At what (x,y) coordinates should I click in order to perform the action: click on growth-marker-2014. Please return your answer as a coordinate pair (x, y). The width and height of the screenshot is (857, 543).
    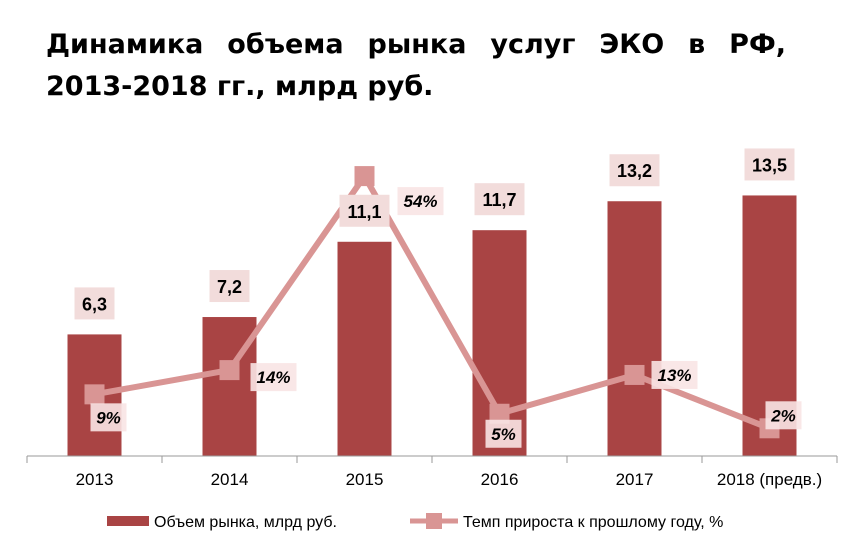
    Looking at the image, I should click on (229, 370).